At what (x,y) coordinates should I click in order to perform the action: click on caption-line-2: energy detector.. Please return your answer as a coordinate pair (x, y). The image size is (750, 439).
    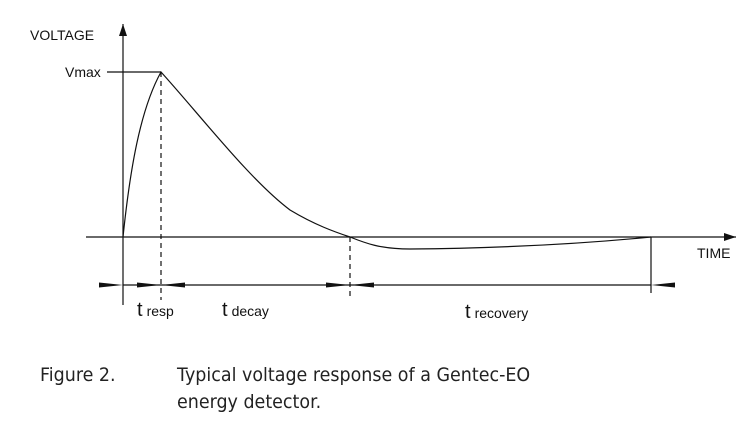
    Looking at the image, I should click on (249, 402).